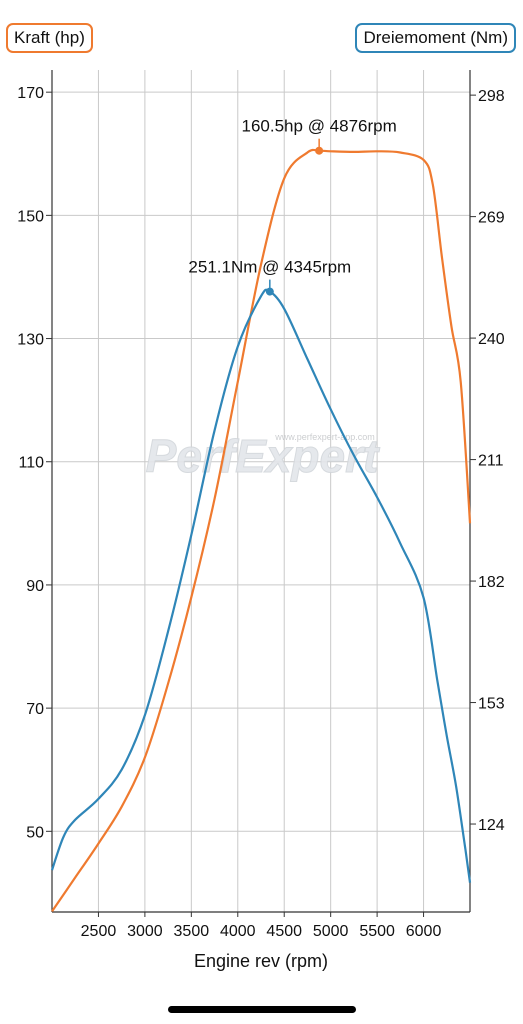 Image resolution: width=523 pixels, height=1024 pixels. Describe the element at coordinates (145, 931) in the screenshot. I see `x-tick-label: 3000` at that location.